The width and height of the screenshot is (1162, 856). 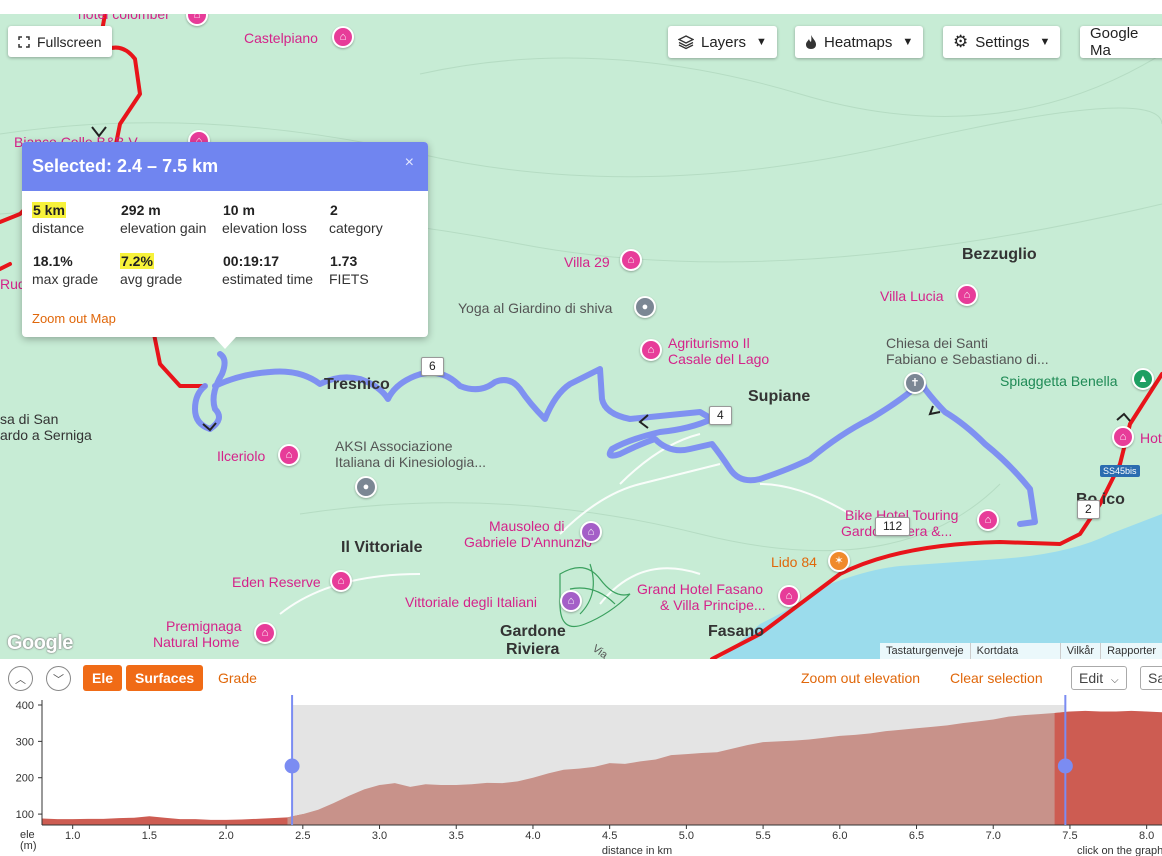 I want to click on place-supiane: Supiane, so click(x=779, y=396).